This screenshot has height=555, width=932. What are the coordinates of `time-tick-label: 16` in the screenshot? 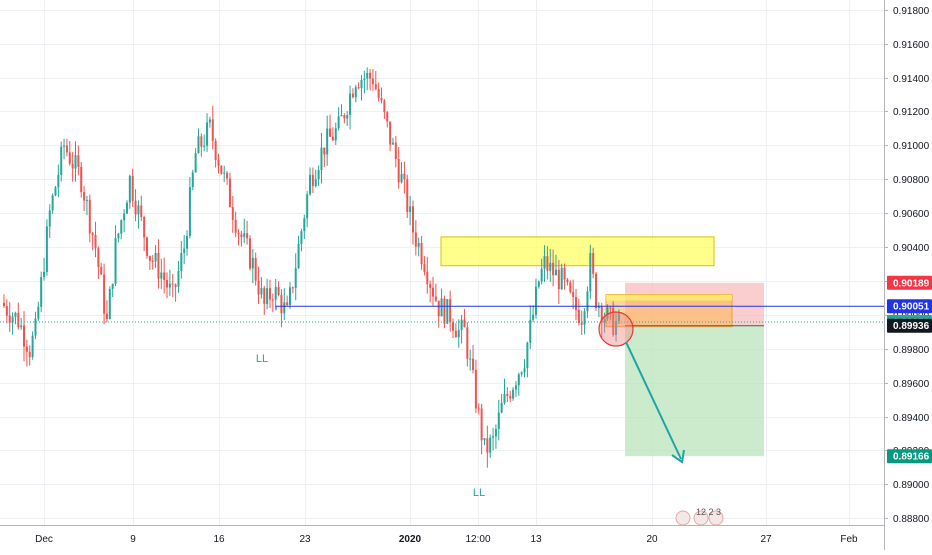 It's located at (219, 539).